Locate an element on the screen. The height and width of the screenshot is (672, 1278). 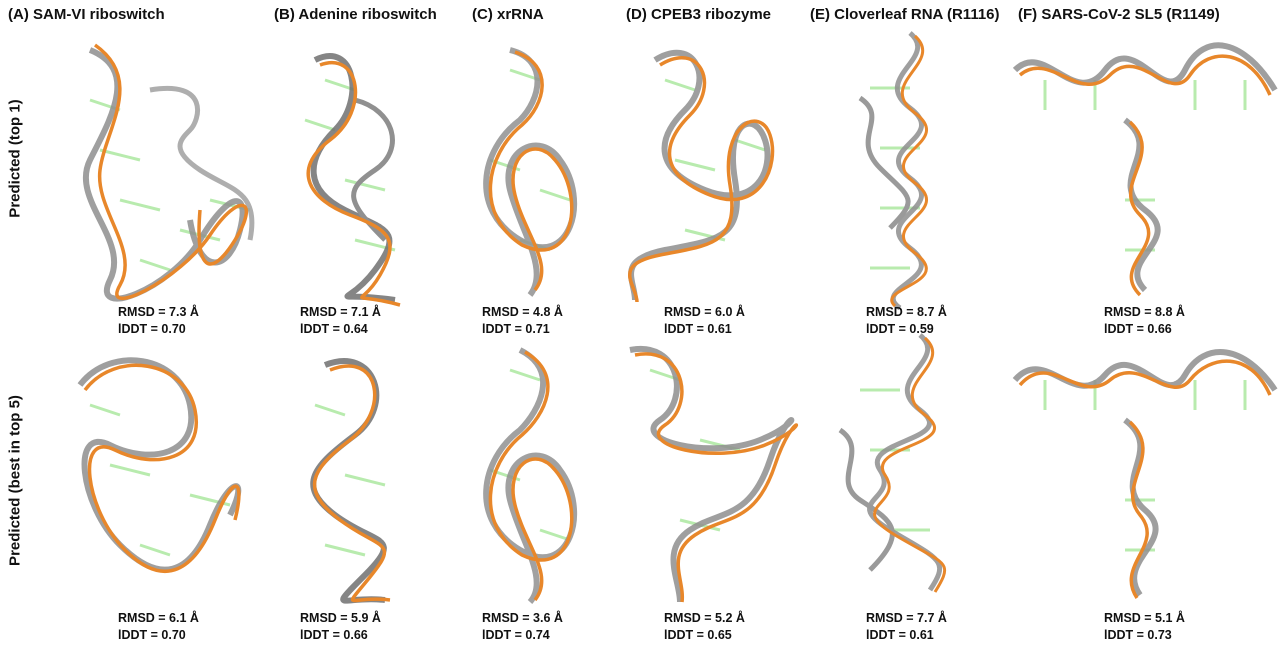
lddt-value: lDDT = 0.64 is located at coordinates (334, 329).